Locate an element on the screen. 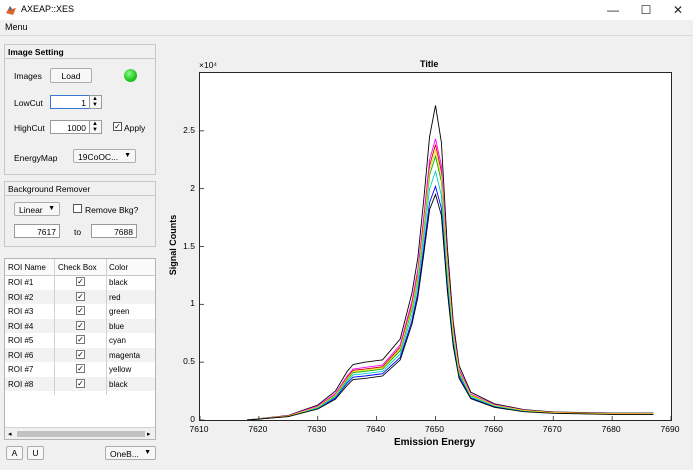  highcut-spinner: ▲ ▼ is located at coordinates (95, 127).